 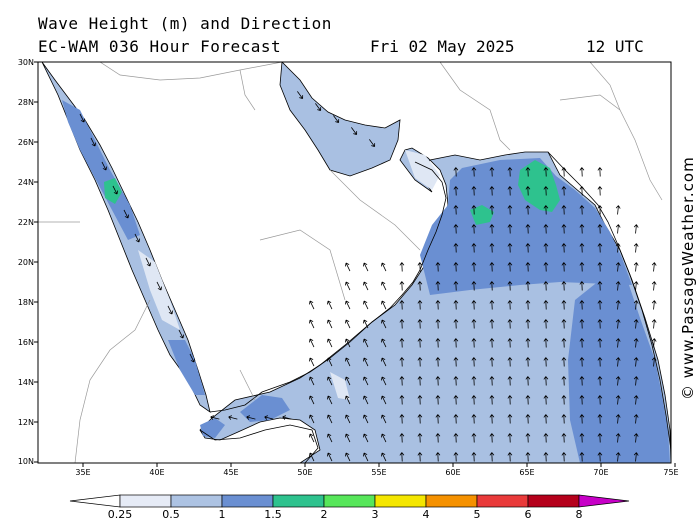 I want to click on lon-label: 35E, so click(x=83, y=472).